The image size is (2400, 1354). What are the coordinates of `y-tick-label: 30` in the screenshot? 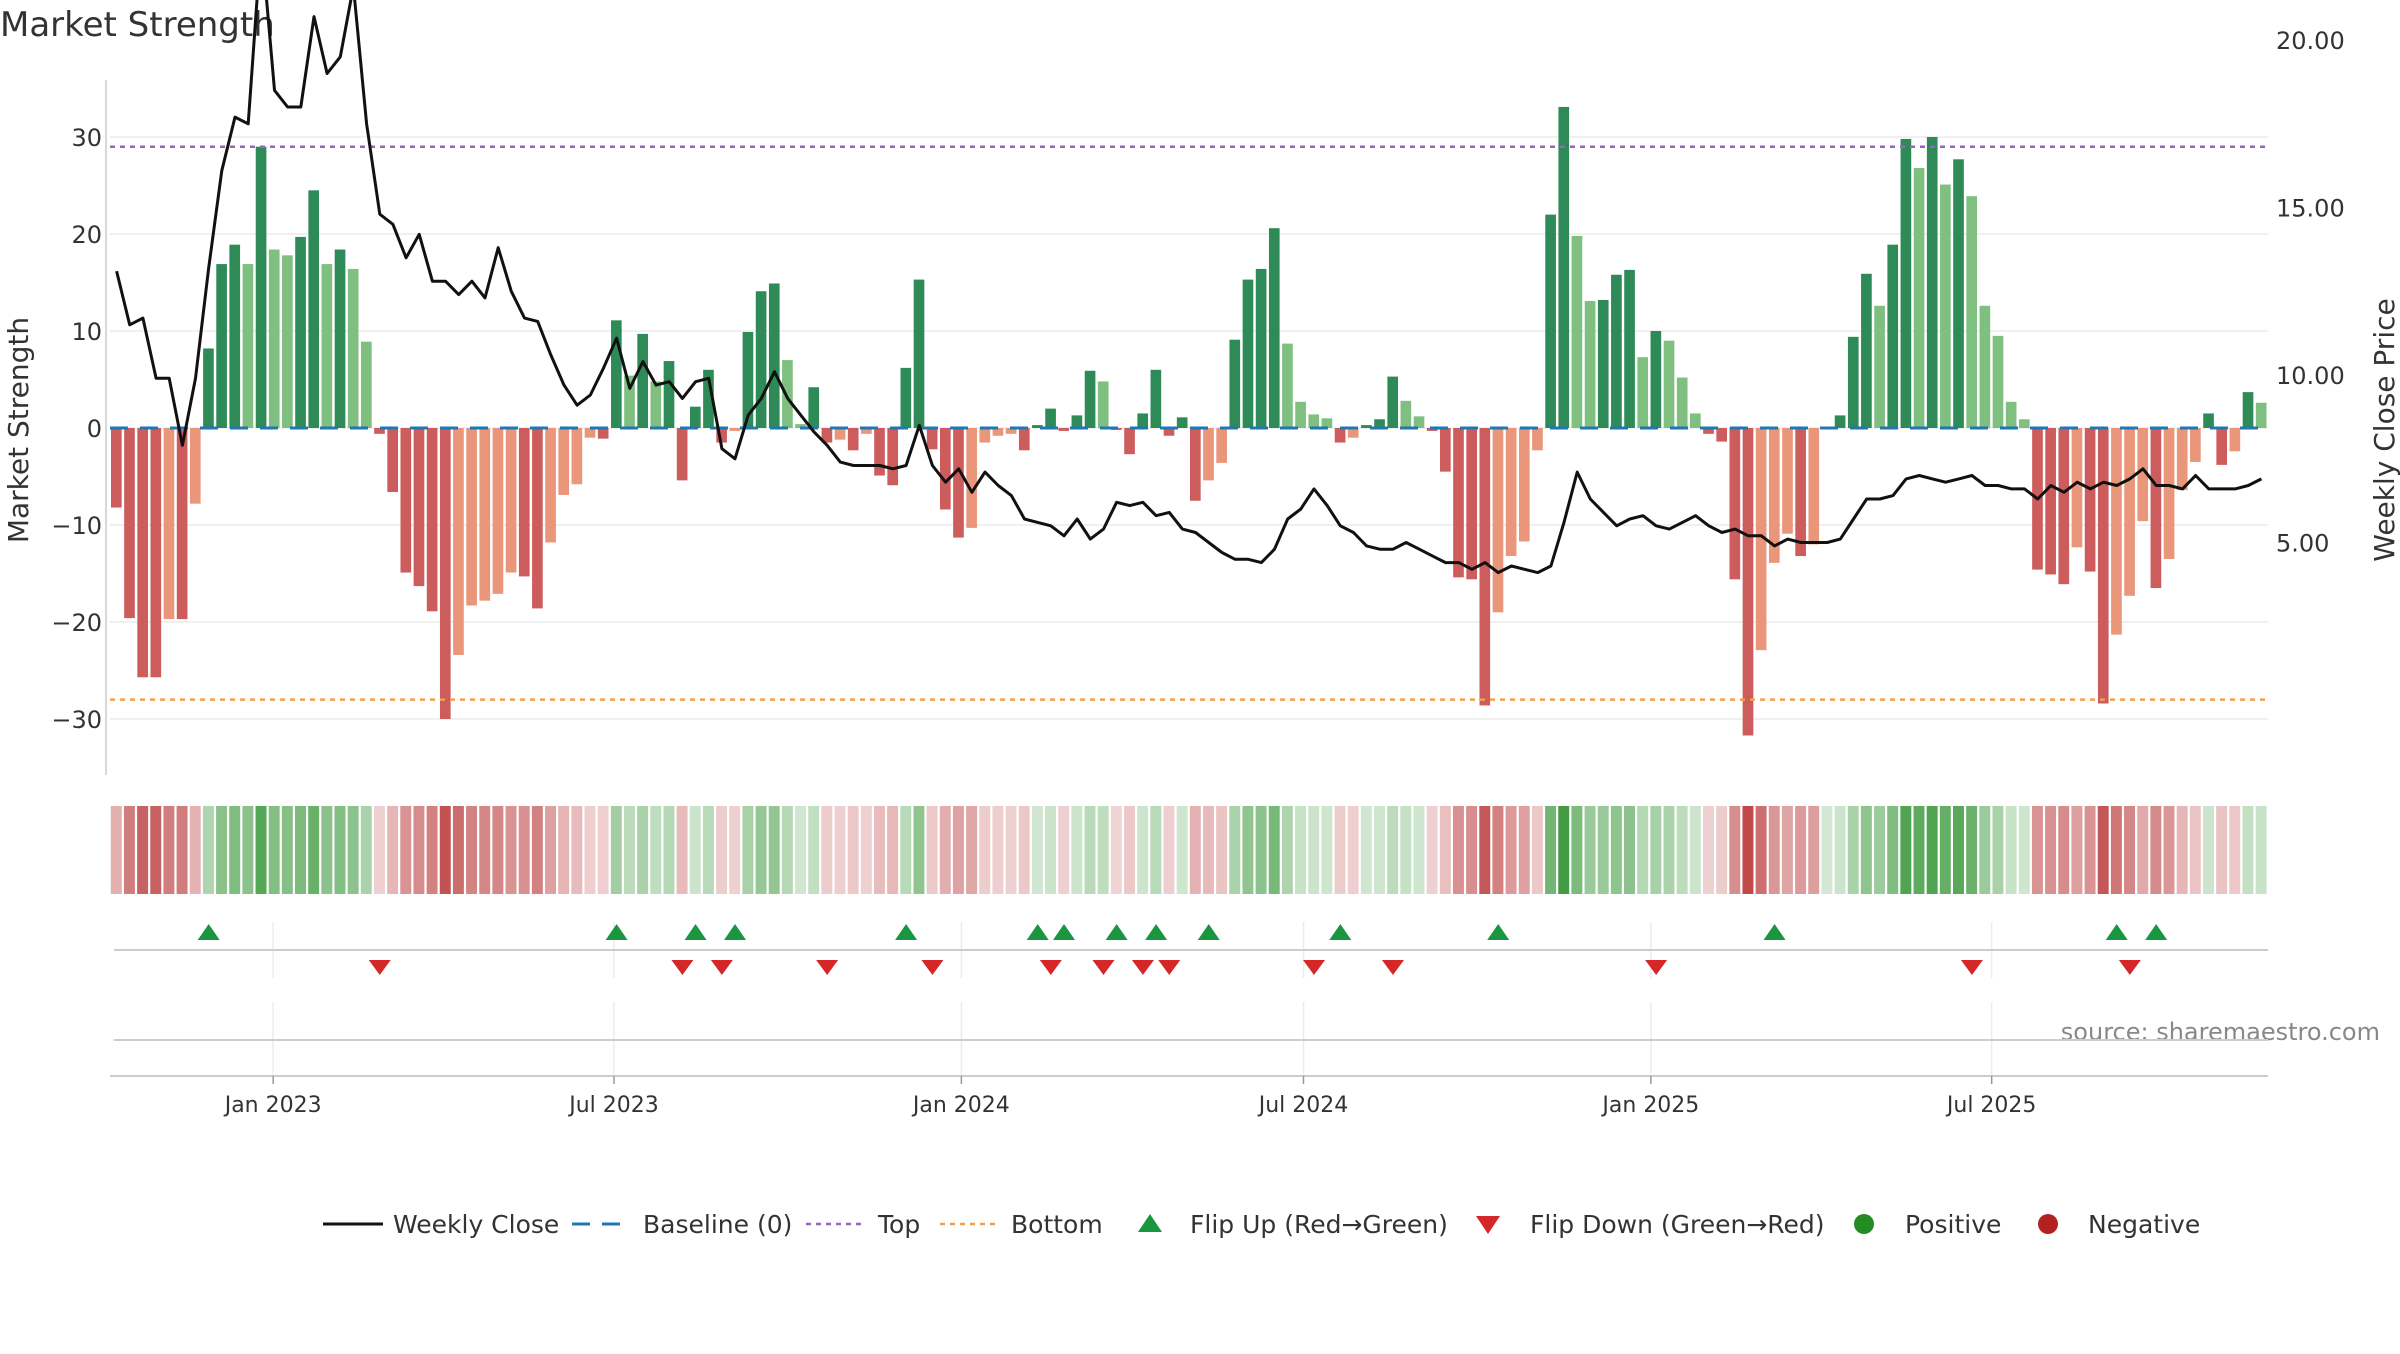 It's located at (86, 138).